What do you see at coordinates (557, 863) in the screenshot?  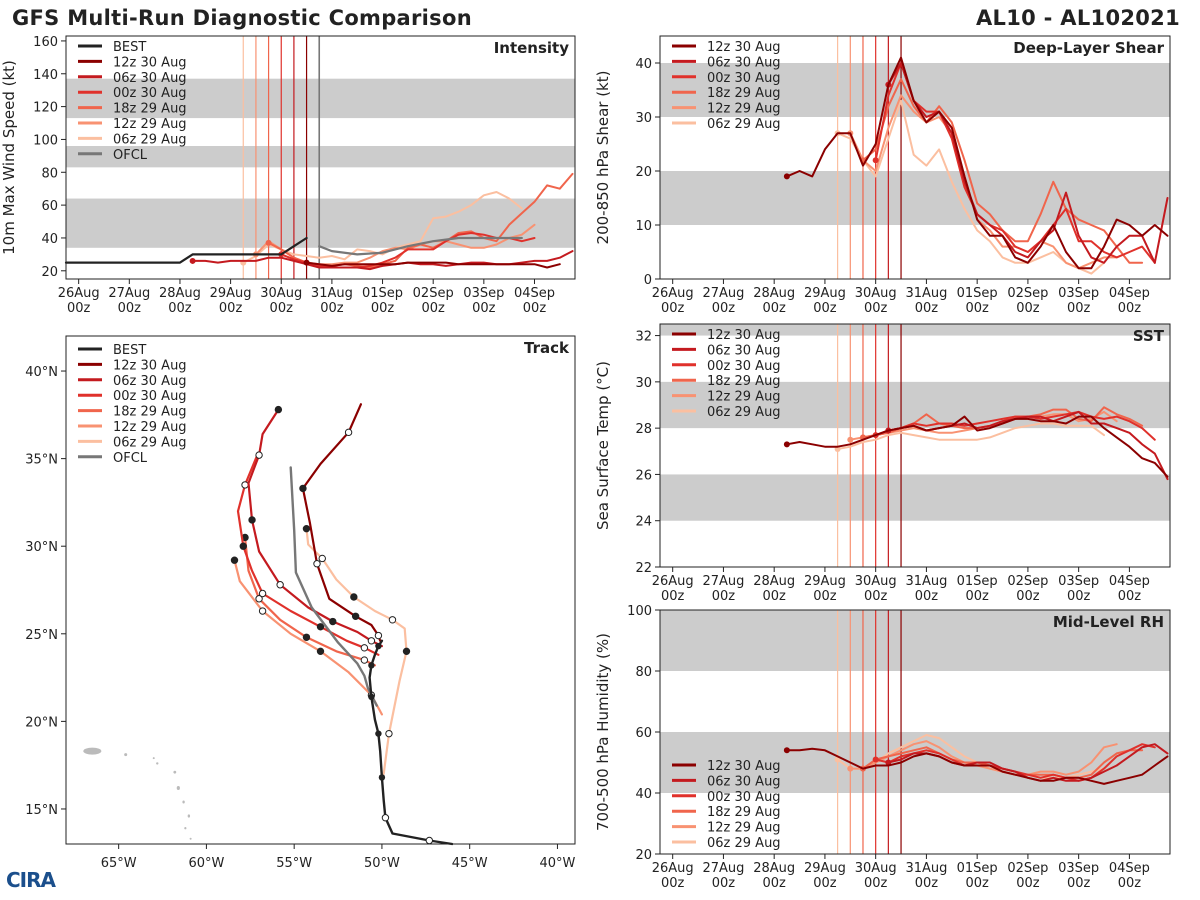 I see `track-xtick-label: 40°W` at bounding box center [557, 863].